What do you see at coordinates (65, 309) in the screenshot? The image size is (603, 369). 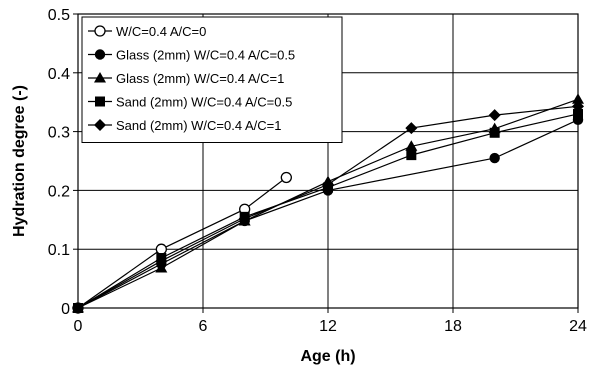 I see `y-tick-label: 0` at bounding box center [65, 309].